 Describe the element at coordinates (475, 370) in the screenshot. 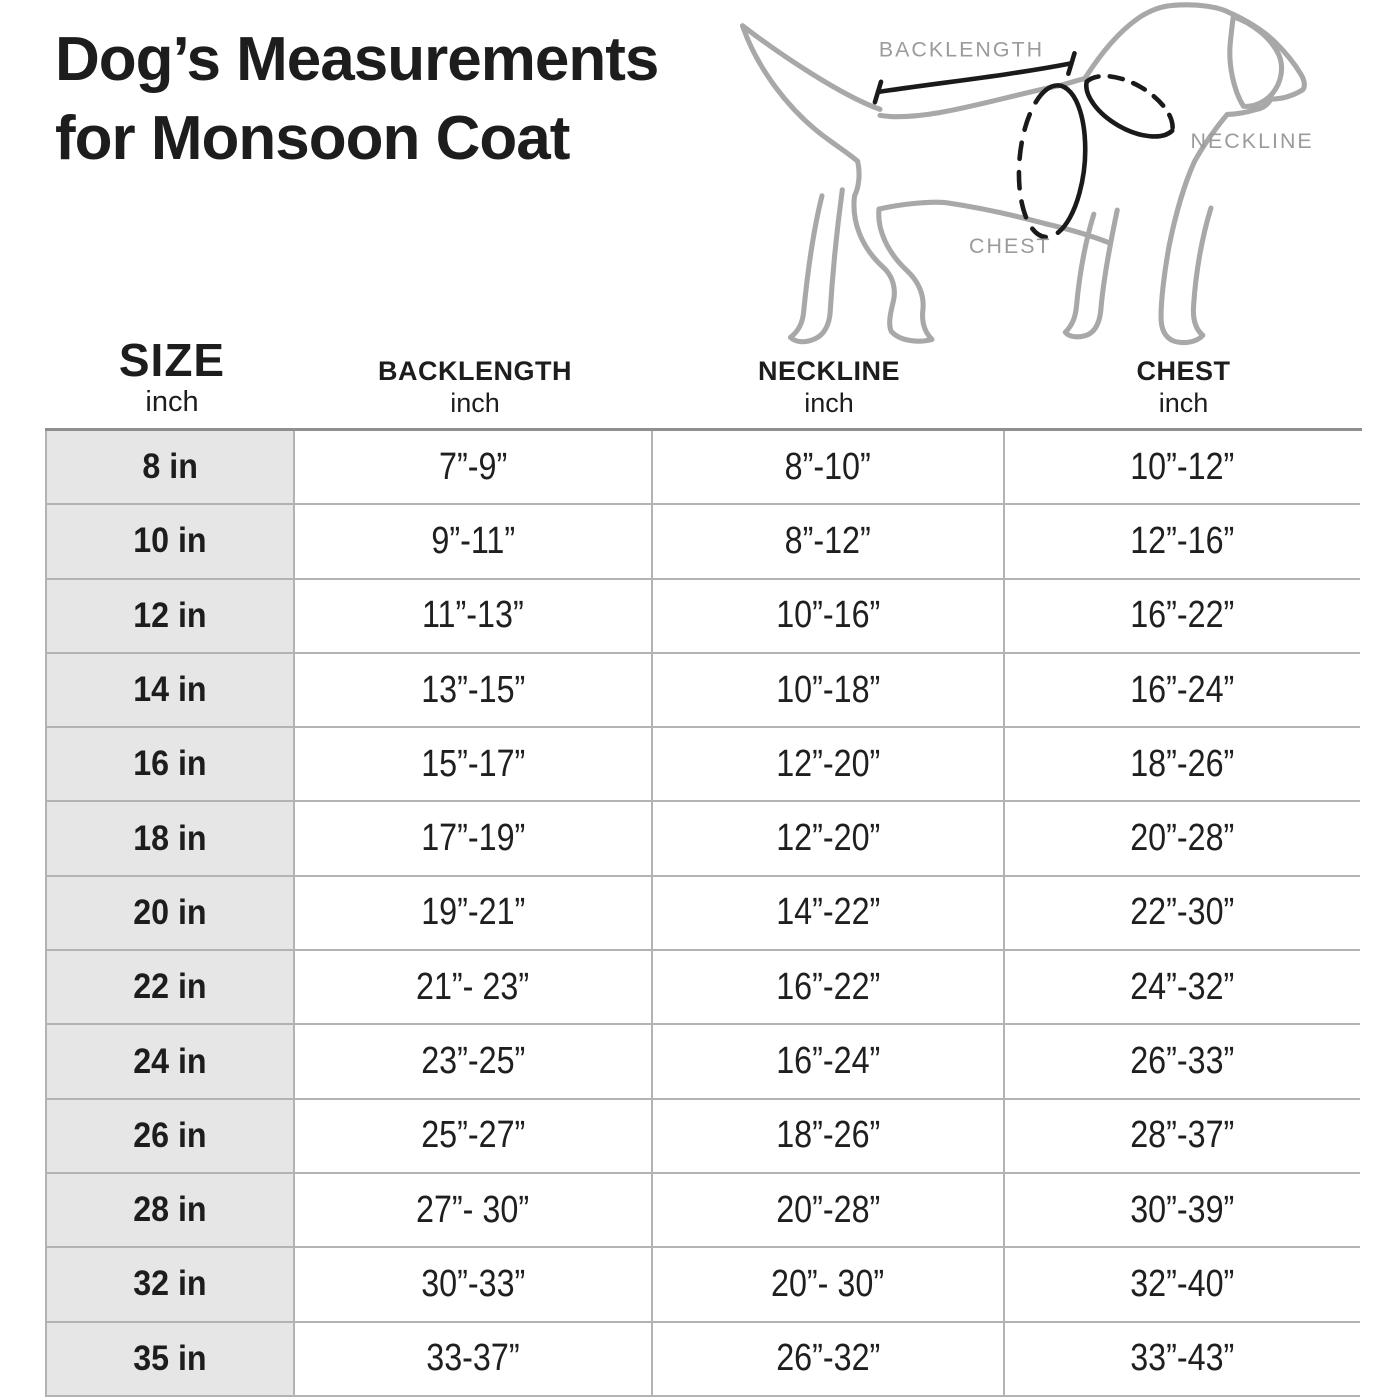

I see `header-backlength-label: BACKLENGTH` at that location.